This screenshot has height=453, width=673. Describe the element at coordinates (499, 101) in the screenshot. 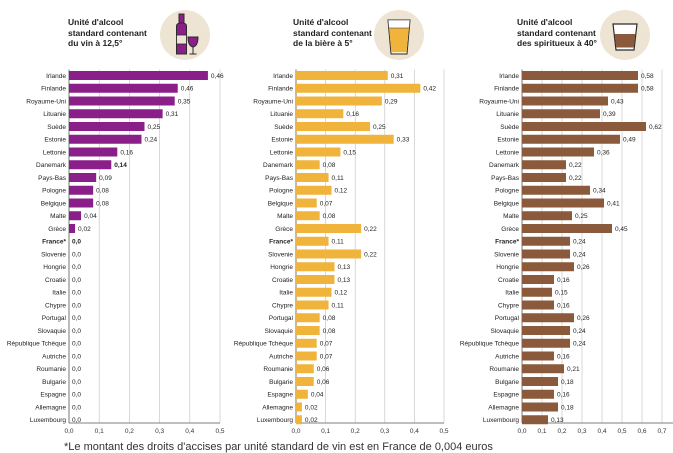

I see `spirits-category-label: Royaume-Uni` at that location.